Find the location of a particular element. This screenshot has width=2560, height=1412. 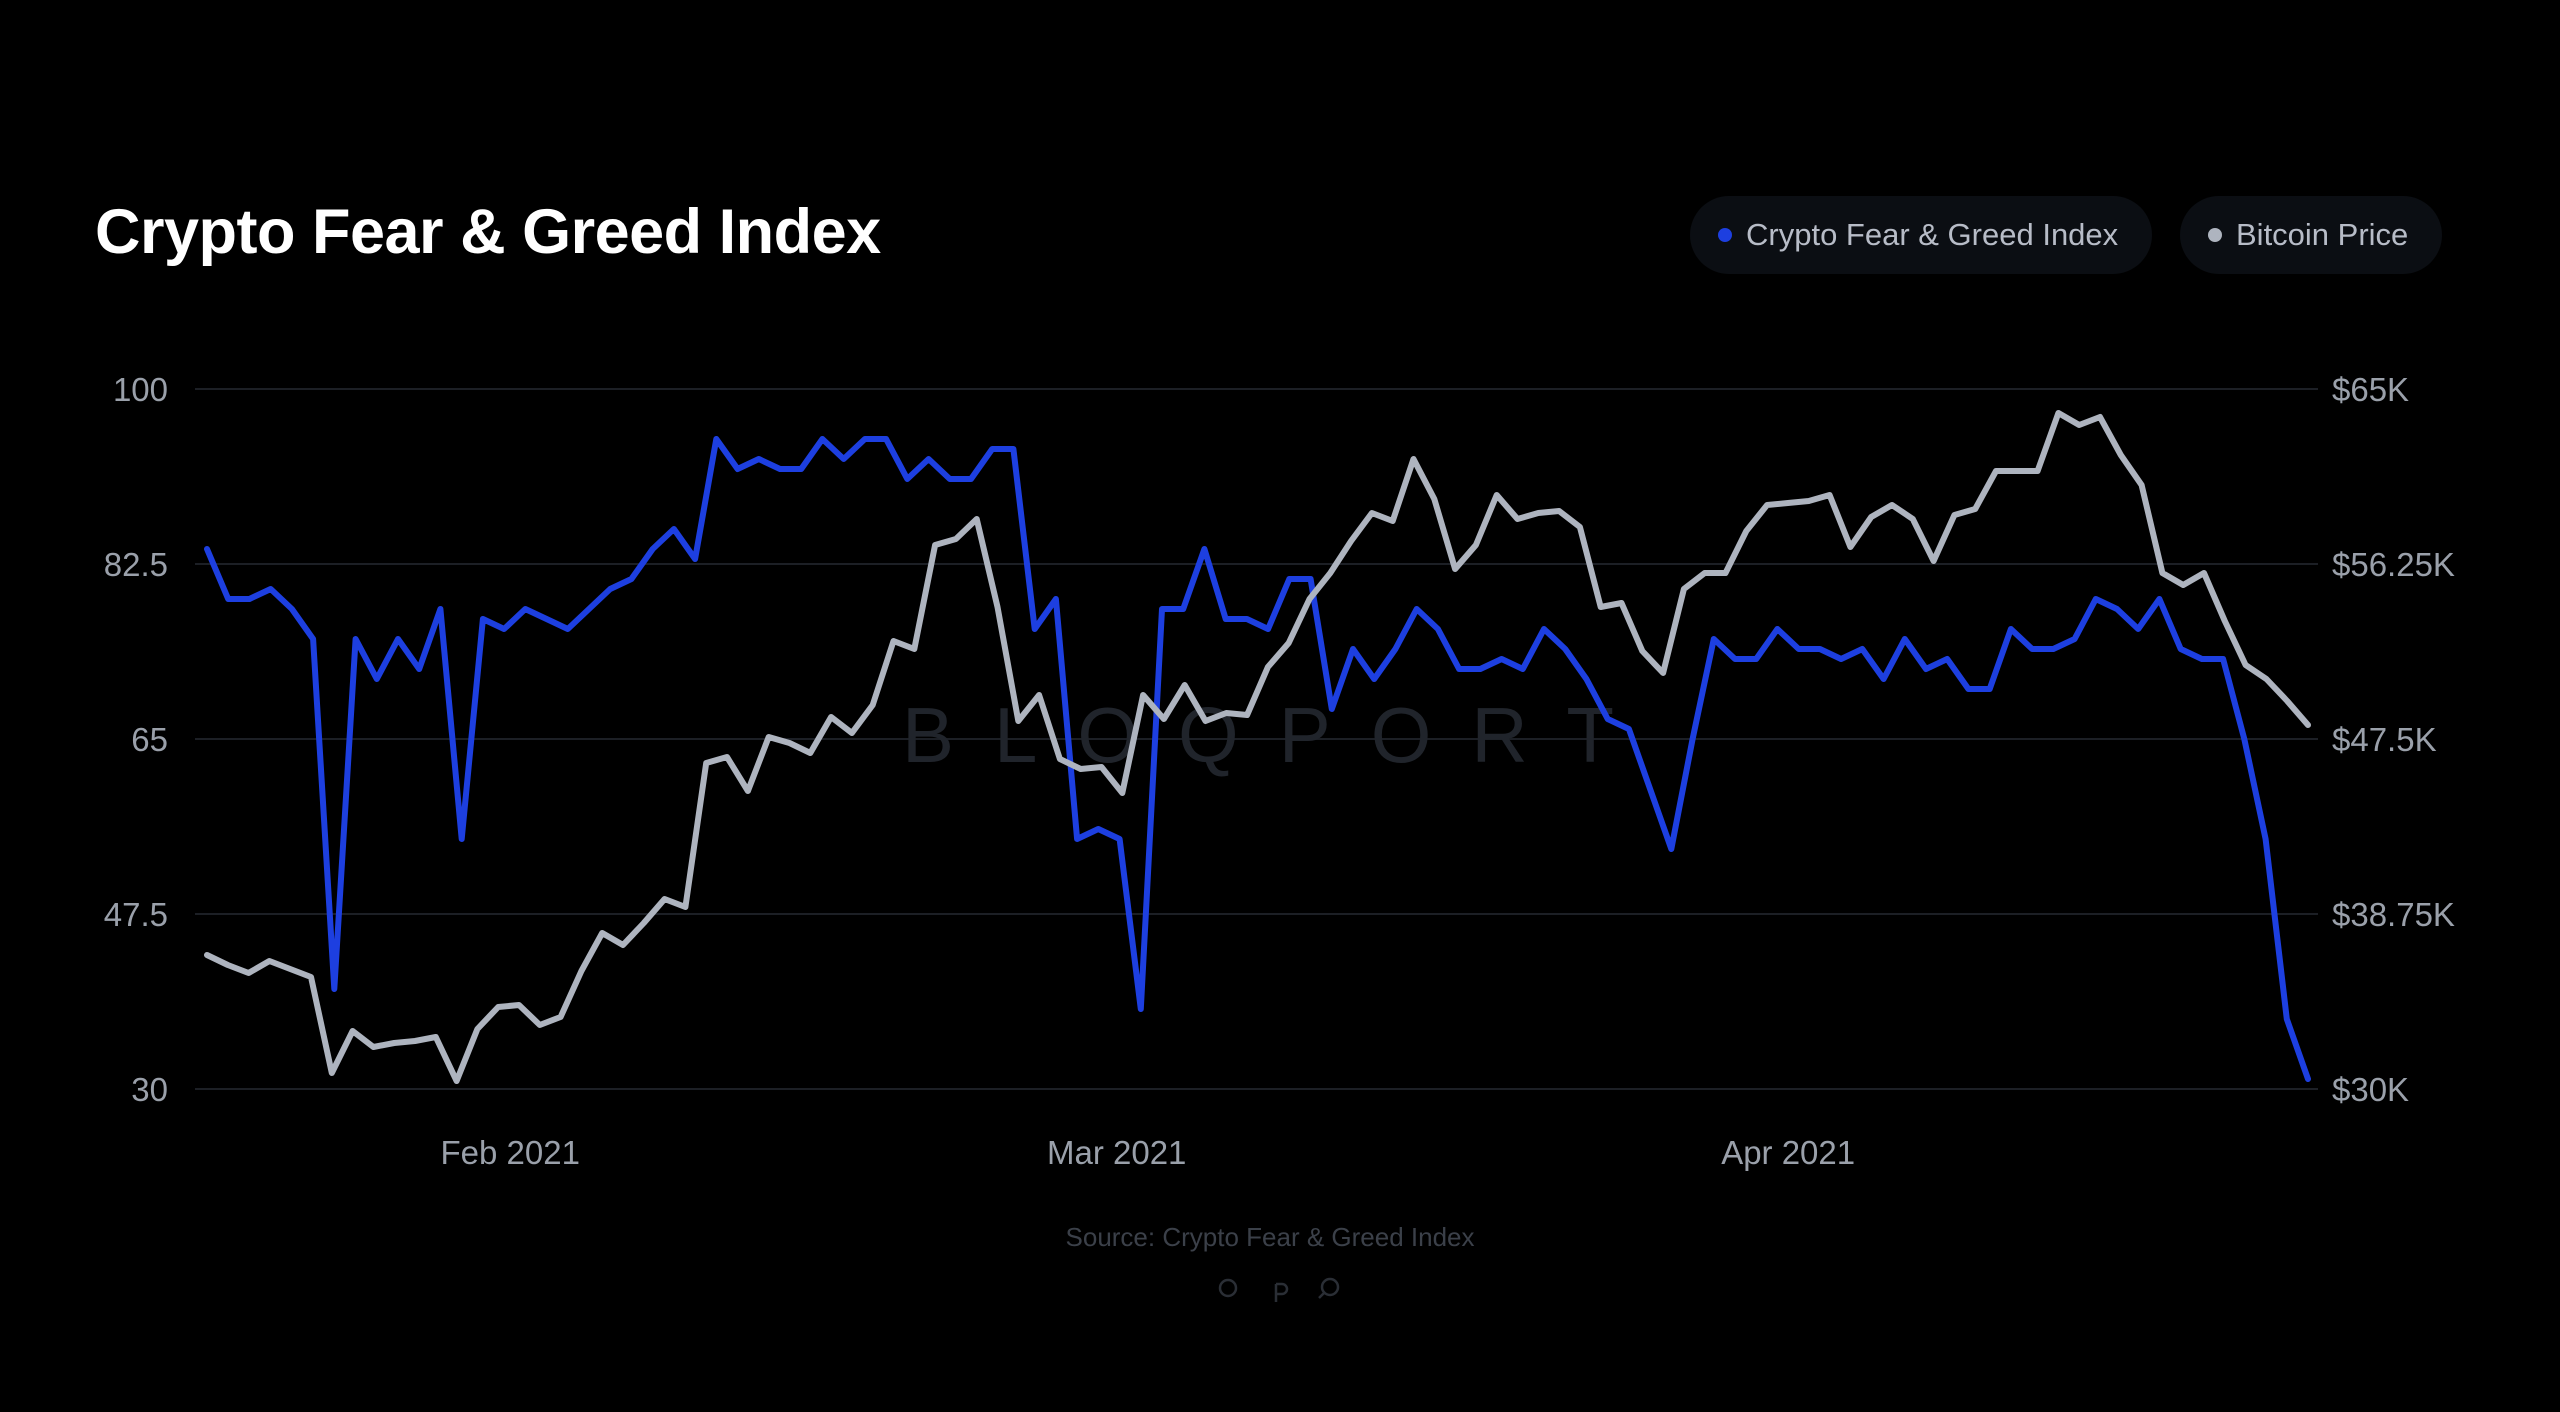

chart-title: Crypto Fear & Greed Index is located at coordinates (488, 232).